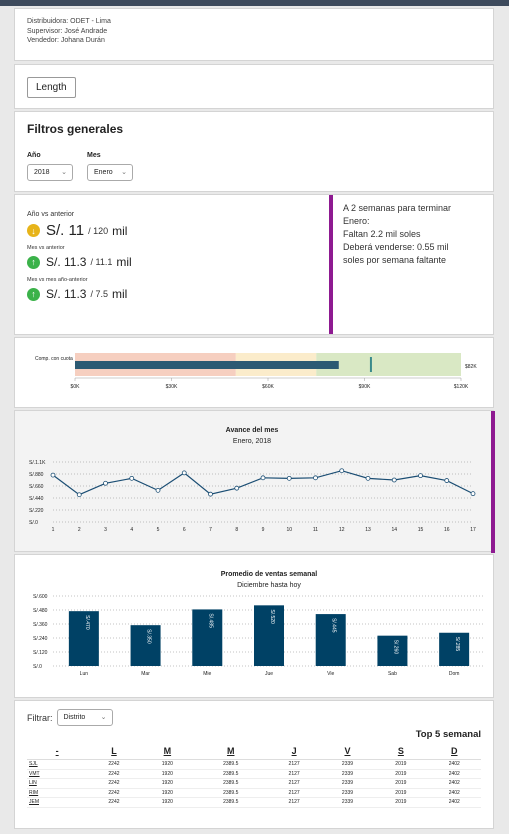  What do you see at coordinates (177, 230) in the screenshot?
I see `year-vs-previous-row: ↓ S/. 11 / 120 mil` at bounding box center [177, 230].